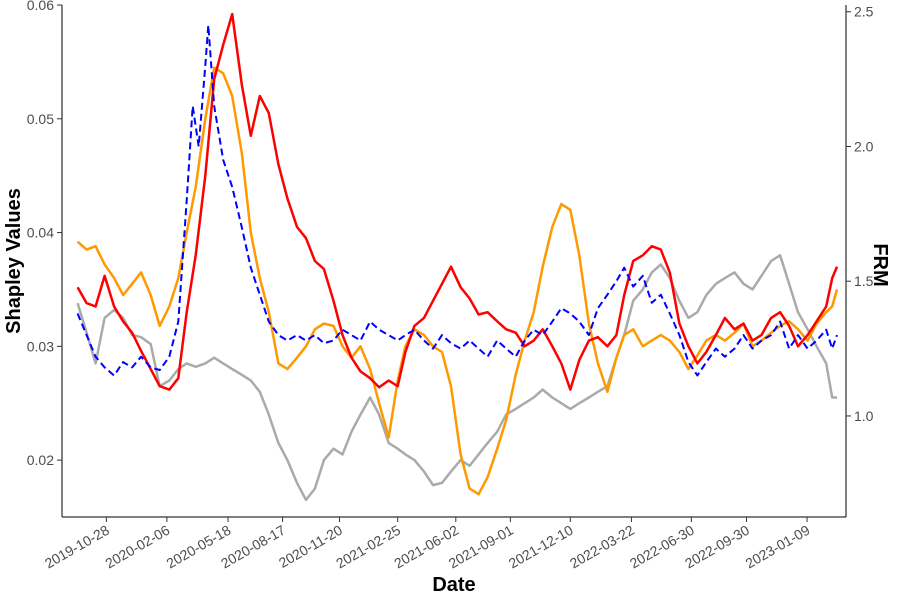 This screenshot has width=900, height=600. I want to click on y-tick-label-right: 2.0, so click(864, 146).